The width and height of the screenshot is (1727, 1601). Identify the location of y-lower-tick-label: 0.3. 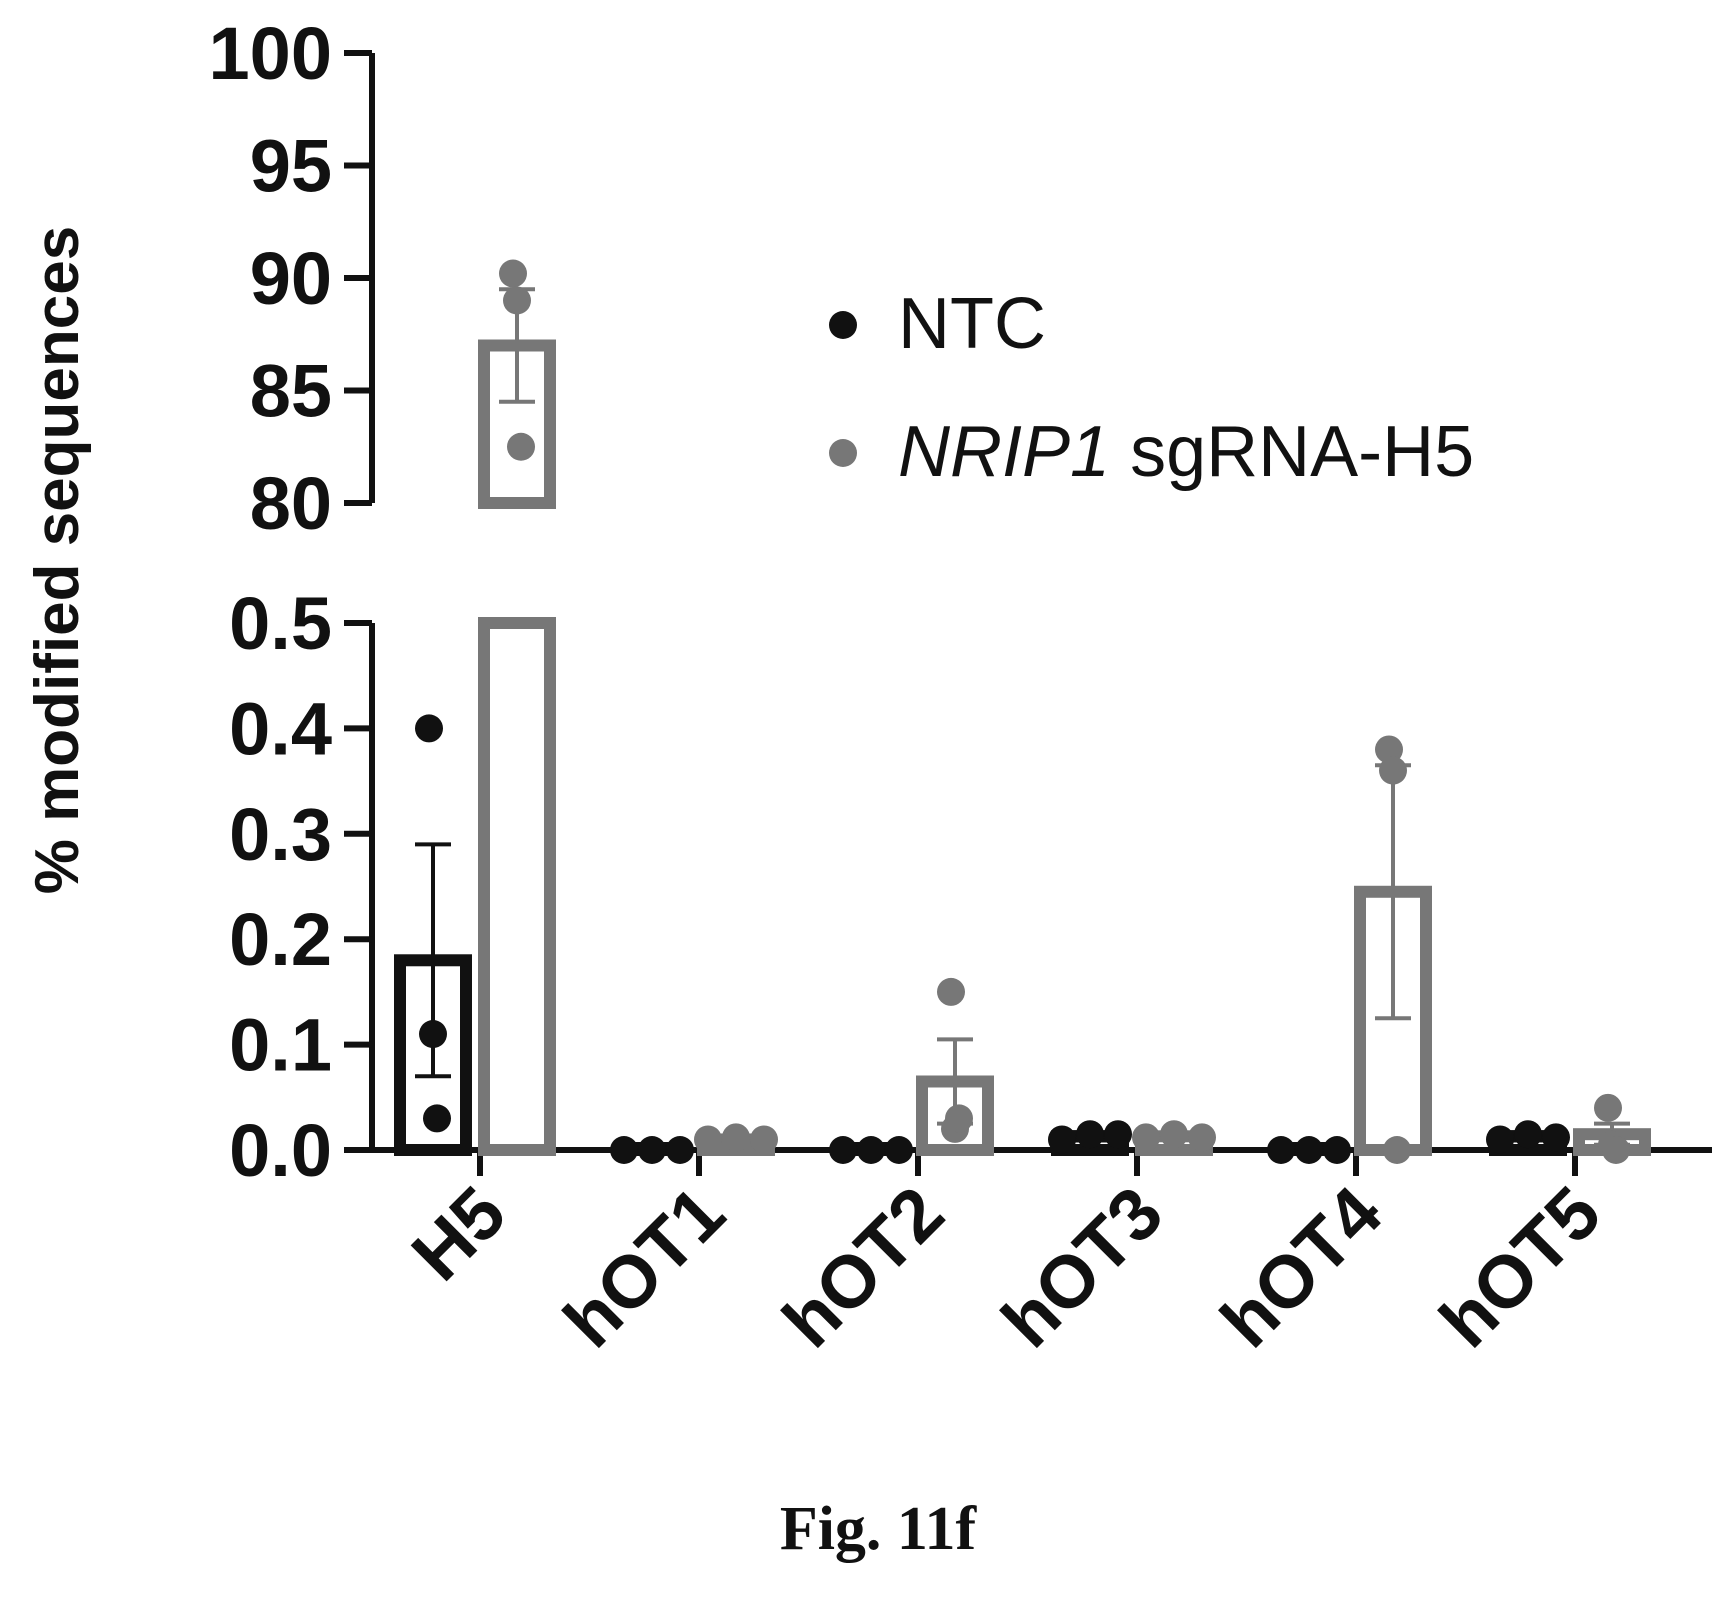
(280, 834).